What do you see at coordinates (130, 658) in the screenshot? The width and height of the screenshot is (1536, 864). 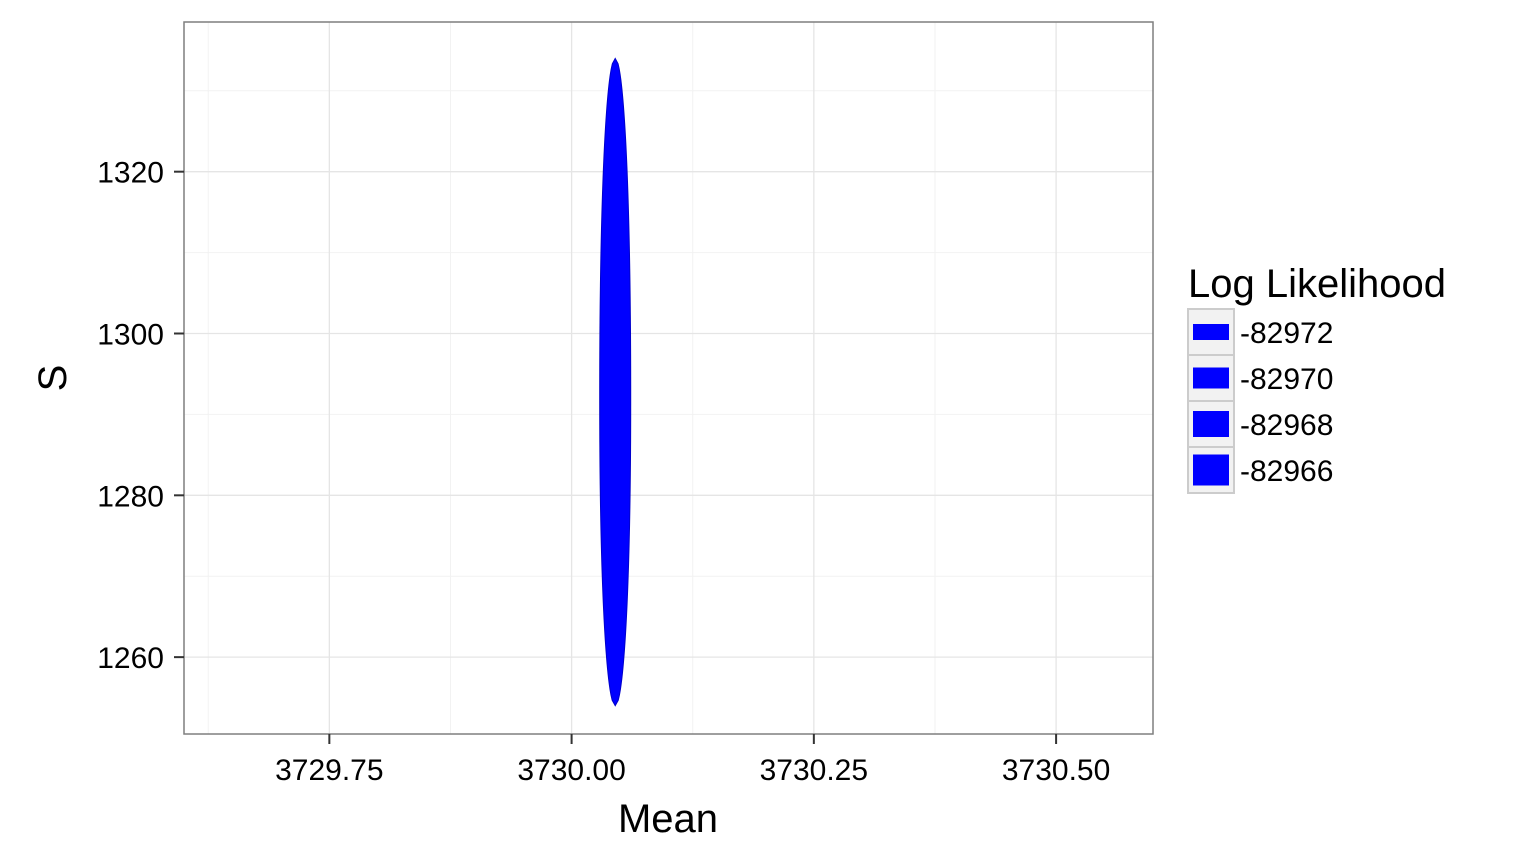 I see `y-tick-label: 1260` at bounding box center [130, 658].